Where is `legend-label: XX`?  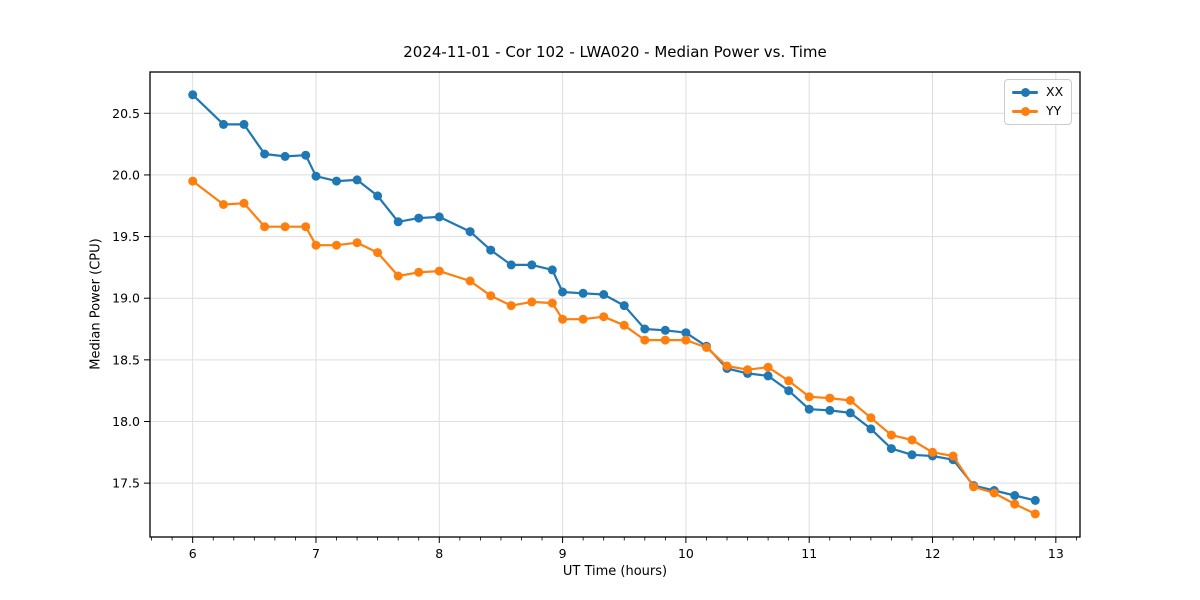
legend-label: XX is located at coordinates (1055, 92).